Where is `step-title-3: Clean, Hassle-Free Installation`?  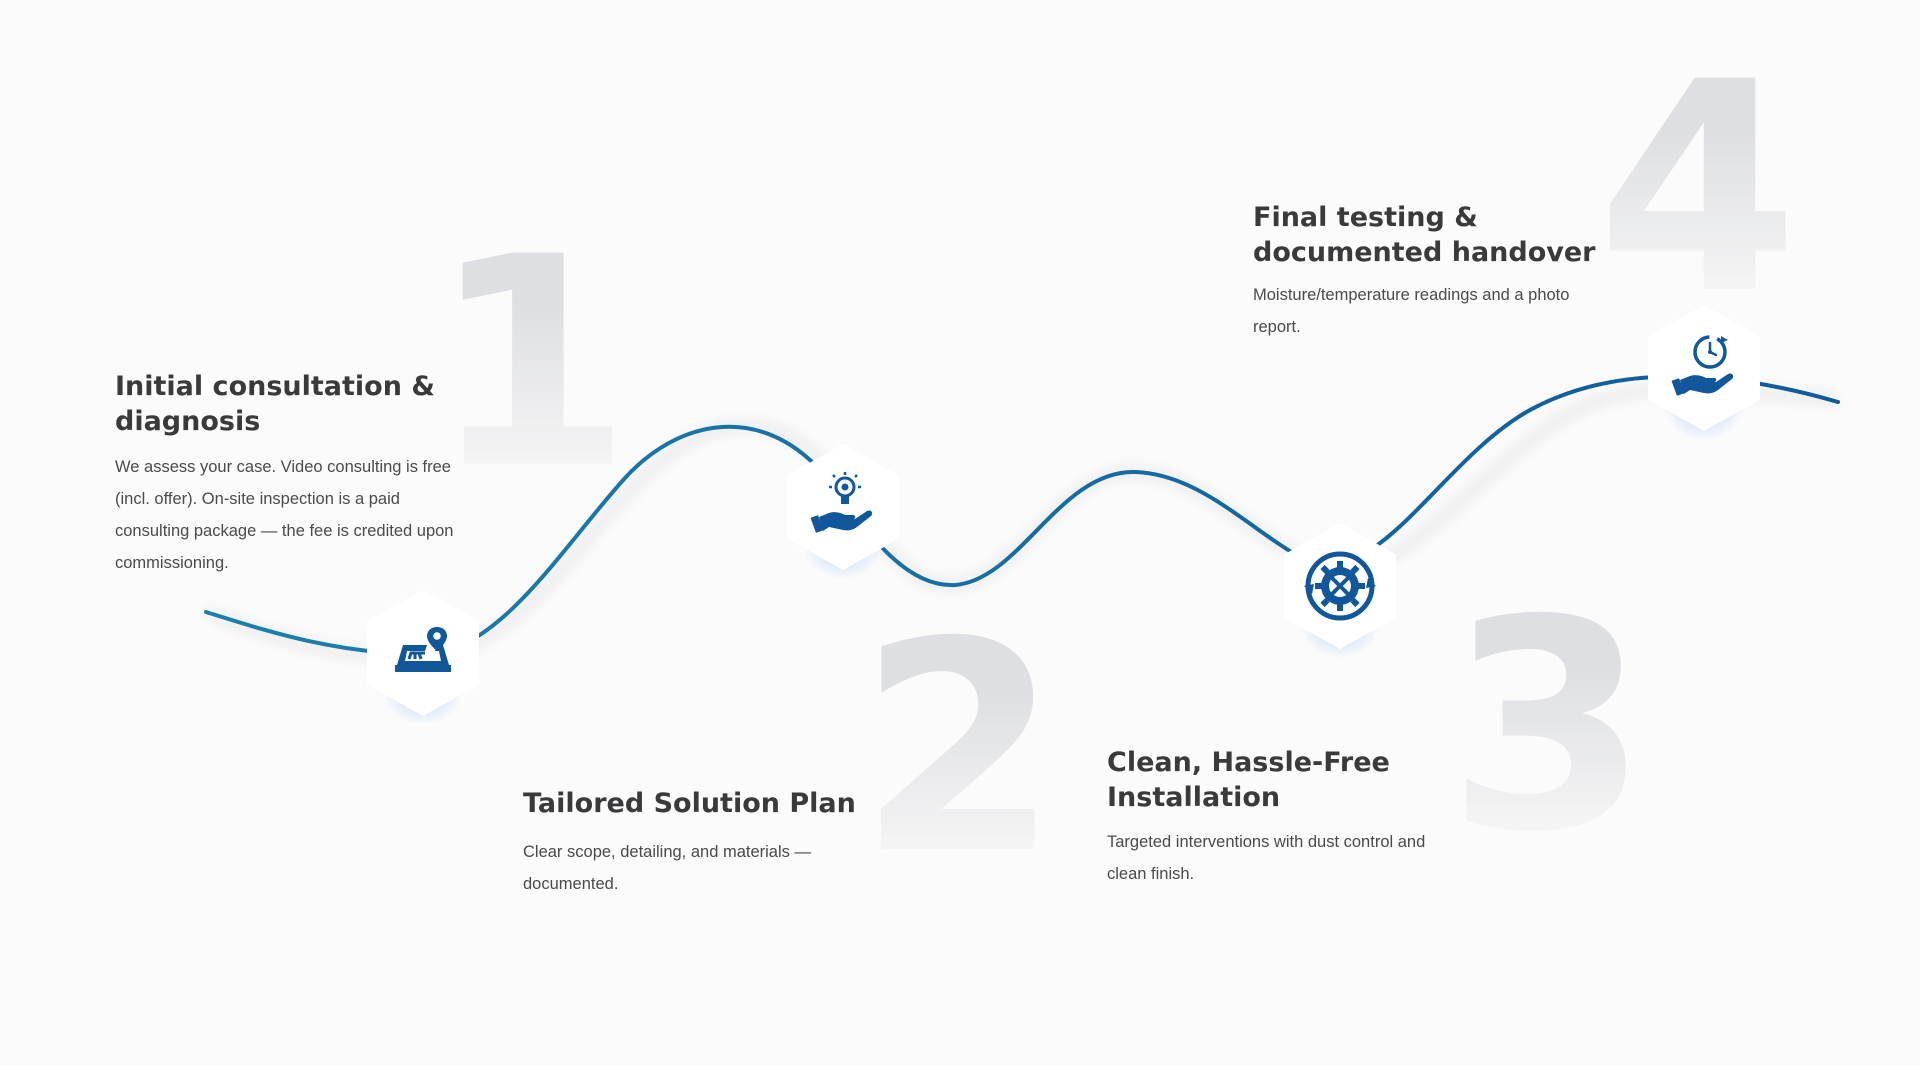
step-title-3: Clean, Hassle-Free Installation is located at coordinates (1248, 780).